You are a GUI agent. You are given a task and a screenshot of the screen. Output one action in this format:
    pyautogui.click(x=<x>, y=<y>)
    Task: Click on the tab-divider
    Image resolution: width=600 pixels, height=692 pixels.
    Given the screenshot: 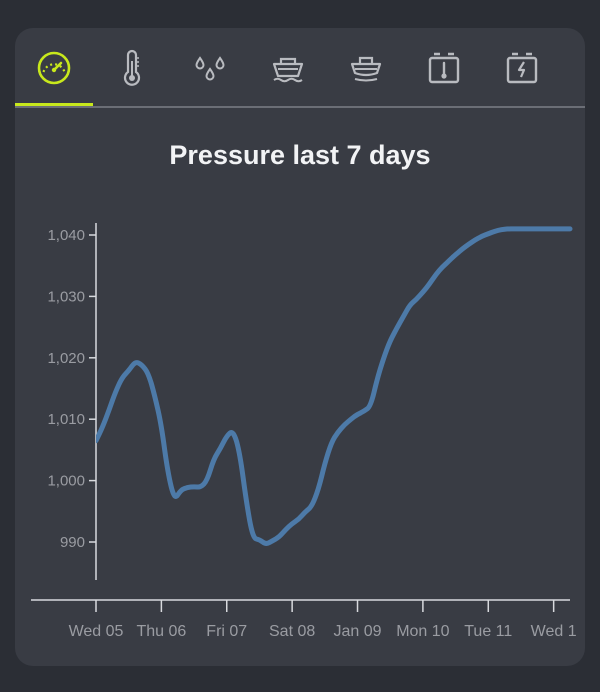 What is the action you would take?
    pyautogui.click(x=300, y=107)
    